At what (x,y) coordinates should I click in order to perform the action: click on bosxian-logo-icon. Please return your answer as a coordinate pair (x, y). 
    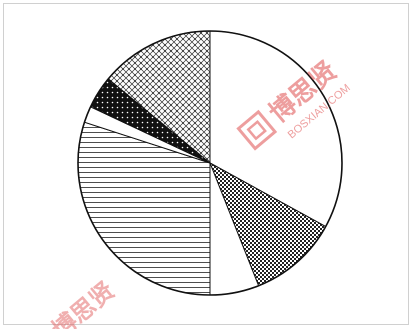
    Looking at the image, I should click on (257, 130).